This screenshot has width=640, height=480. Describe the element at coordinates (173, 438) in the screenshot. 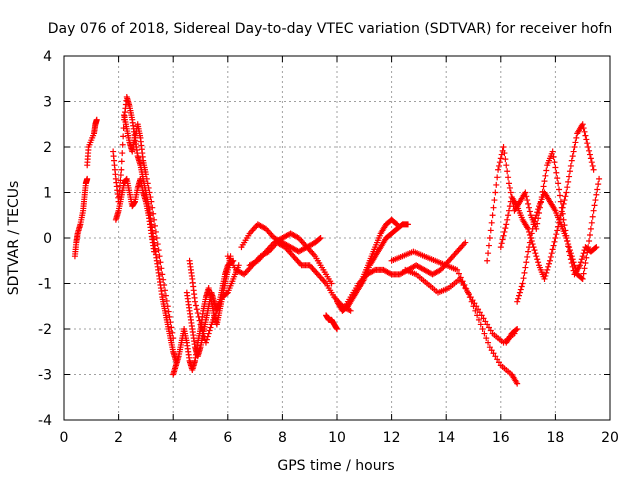

I see `x-tick-label: 4` at that location.